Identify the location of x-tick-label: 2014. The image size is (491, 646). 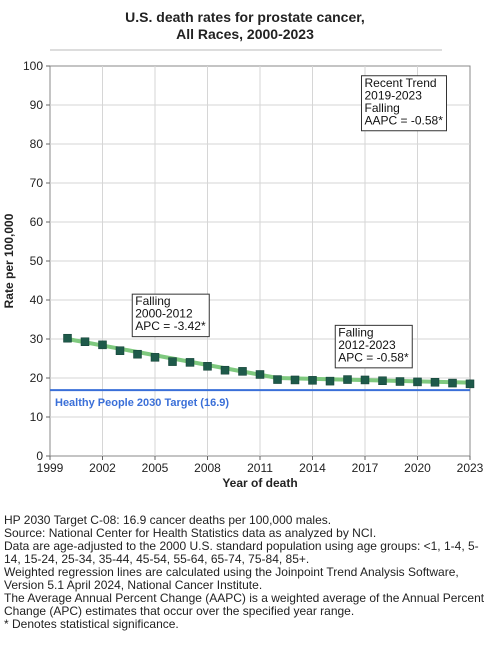
(312, 468).